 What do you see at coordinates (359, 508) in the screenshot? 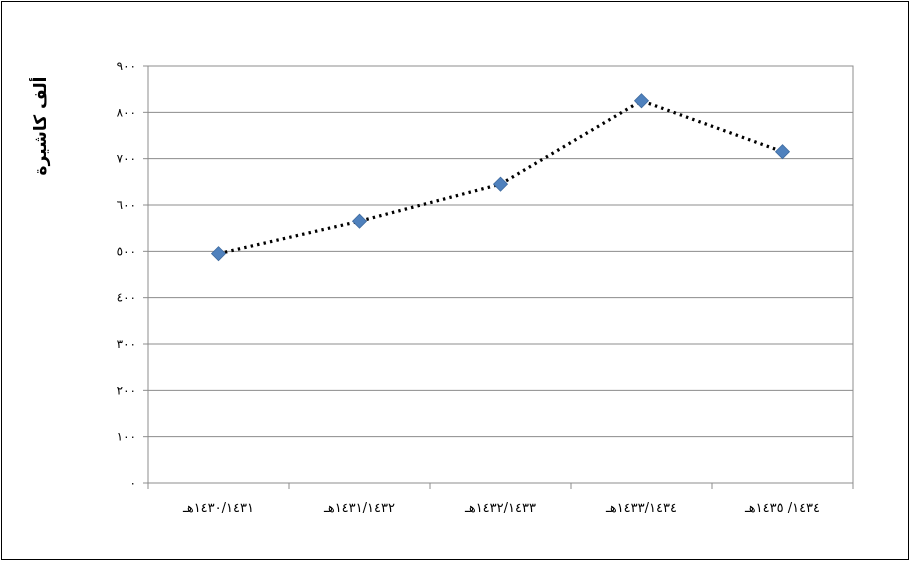
I see `x-tick-label: ١٤٣١/١٤٣٢هـ` at bounding box center [359, 508].